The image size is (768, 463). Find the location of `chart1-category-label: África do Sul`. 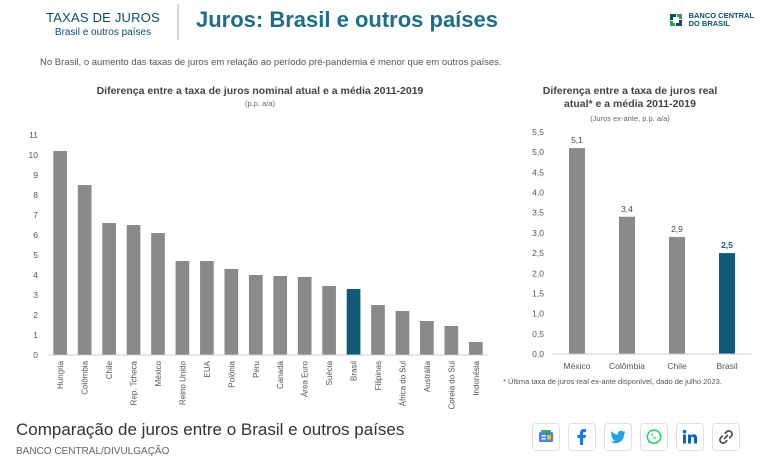

chart1-category-label: África do Sul is located at coordinates (402, 384).